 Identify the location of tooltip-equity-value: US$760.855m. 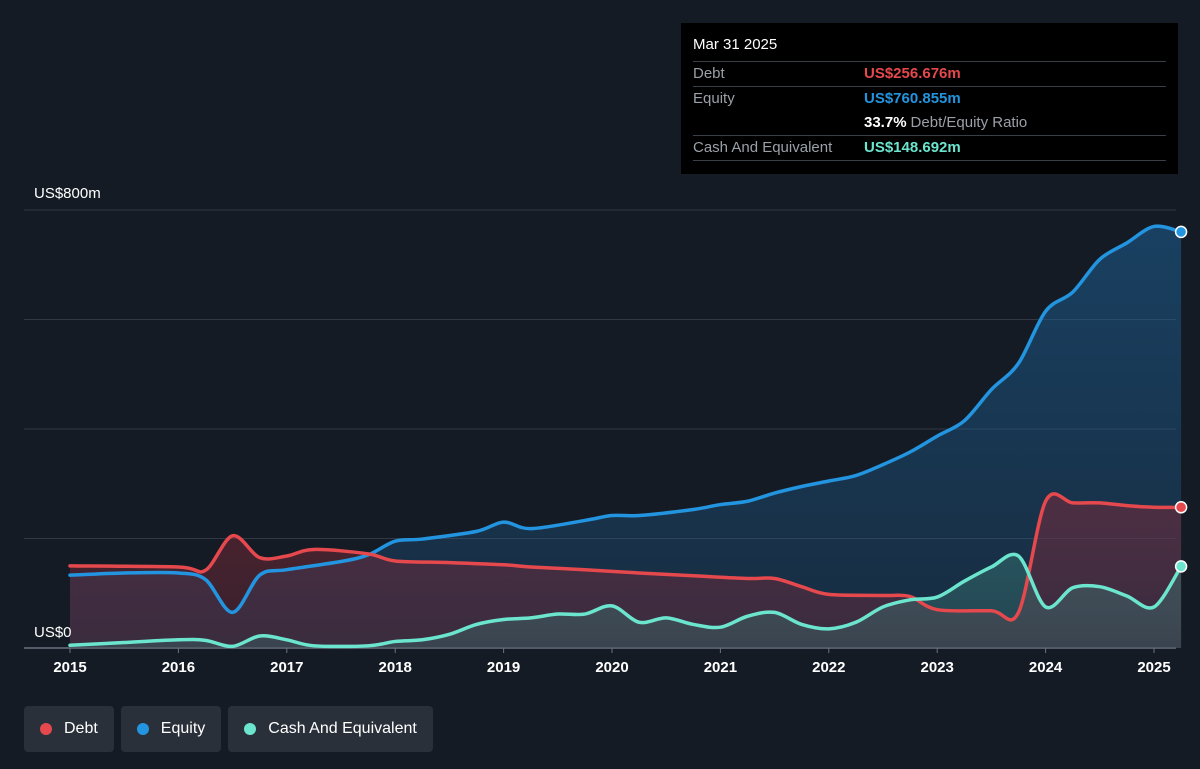
(912, 98).